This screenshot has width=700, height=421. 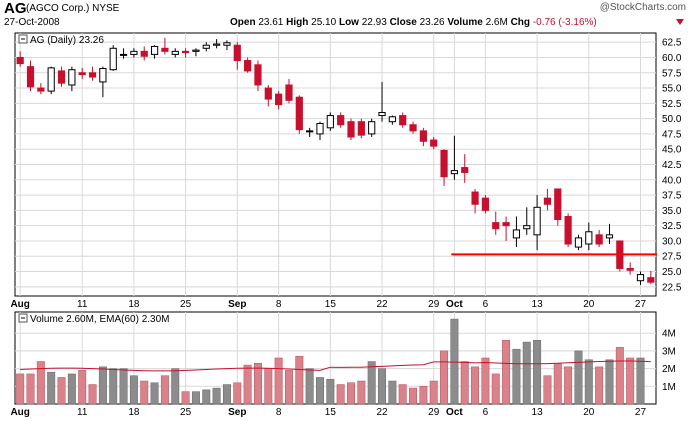 What do you see at coordinates (382, 304) in the screenshot?
I see `date-tick-label: 22` at bounding box center [382, 304].